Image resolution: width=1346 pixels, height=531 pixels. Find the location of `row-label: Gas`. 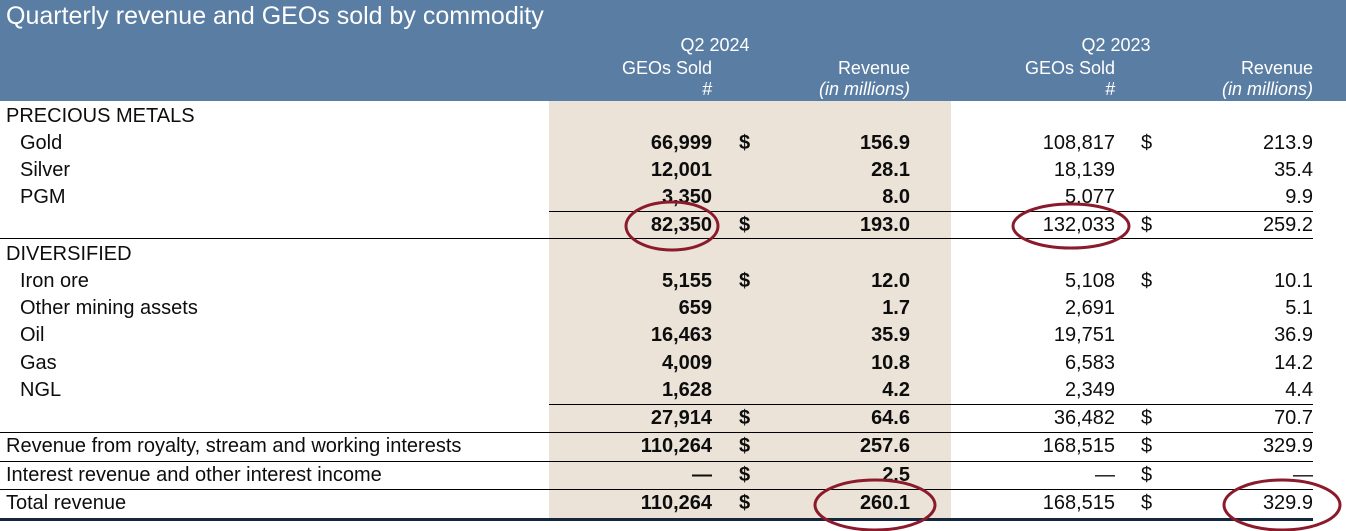

row-label: Gas is located at coordinates (38, 363).